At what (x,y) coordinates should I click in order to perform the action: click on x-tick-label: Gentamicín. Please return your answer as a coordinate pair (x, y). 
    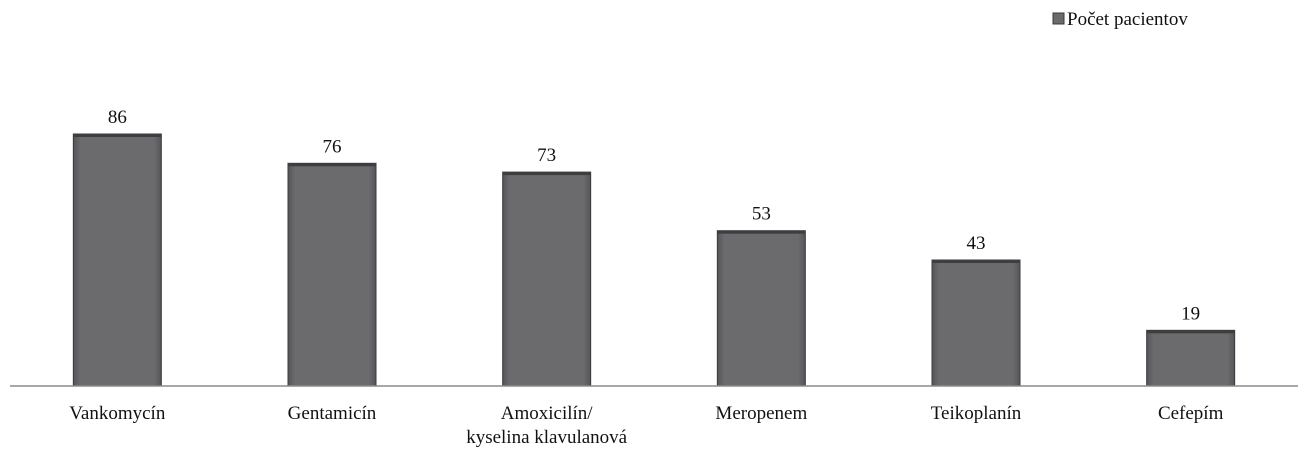
    Looking at the image, I should click on (332, 413).